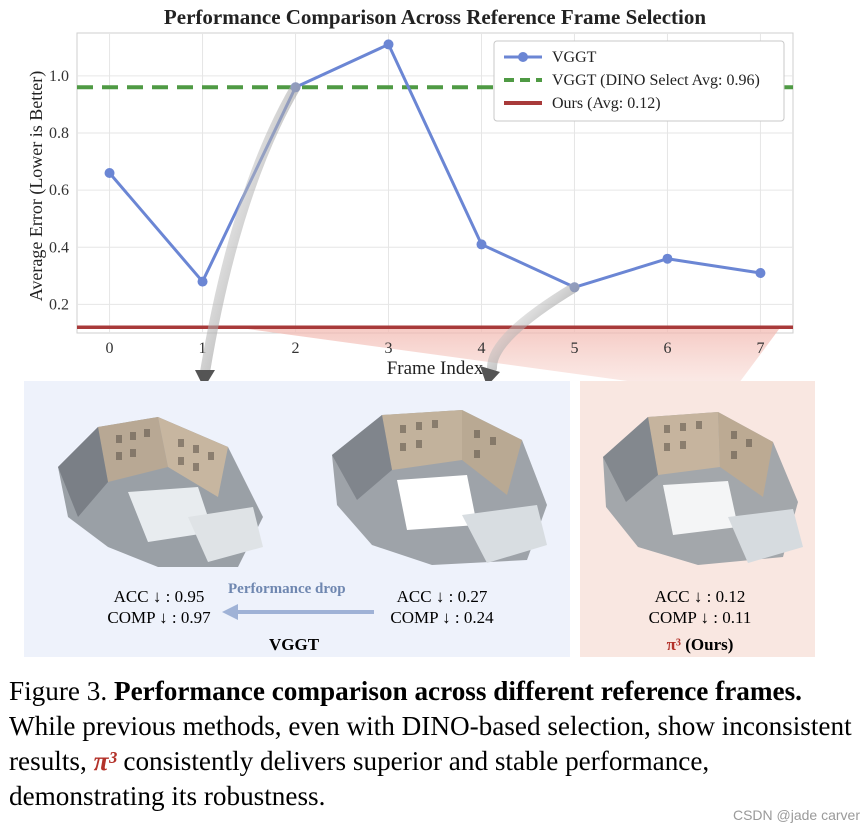  I want to click on ours-panel: ACC ↓ : 0.12 COMP ↓ : 0.11 π³ (Ours), so click(697, 519).